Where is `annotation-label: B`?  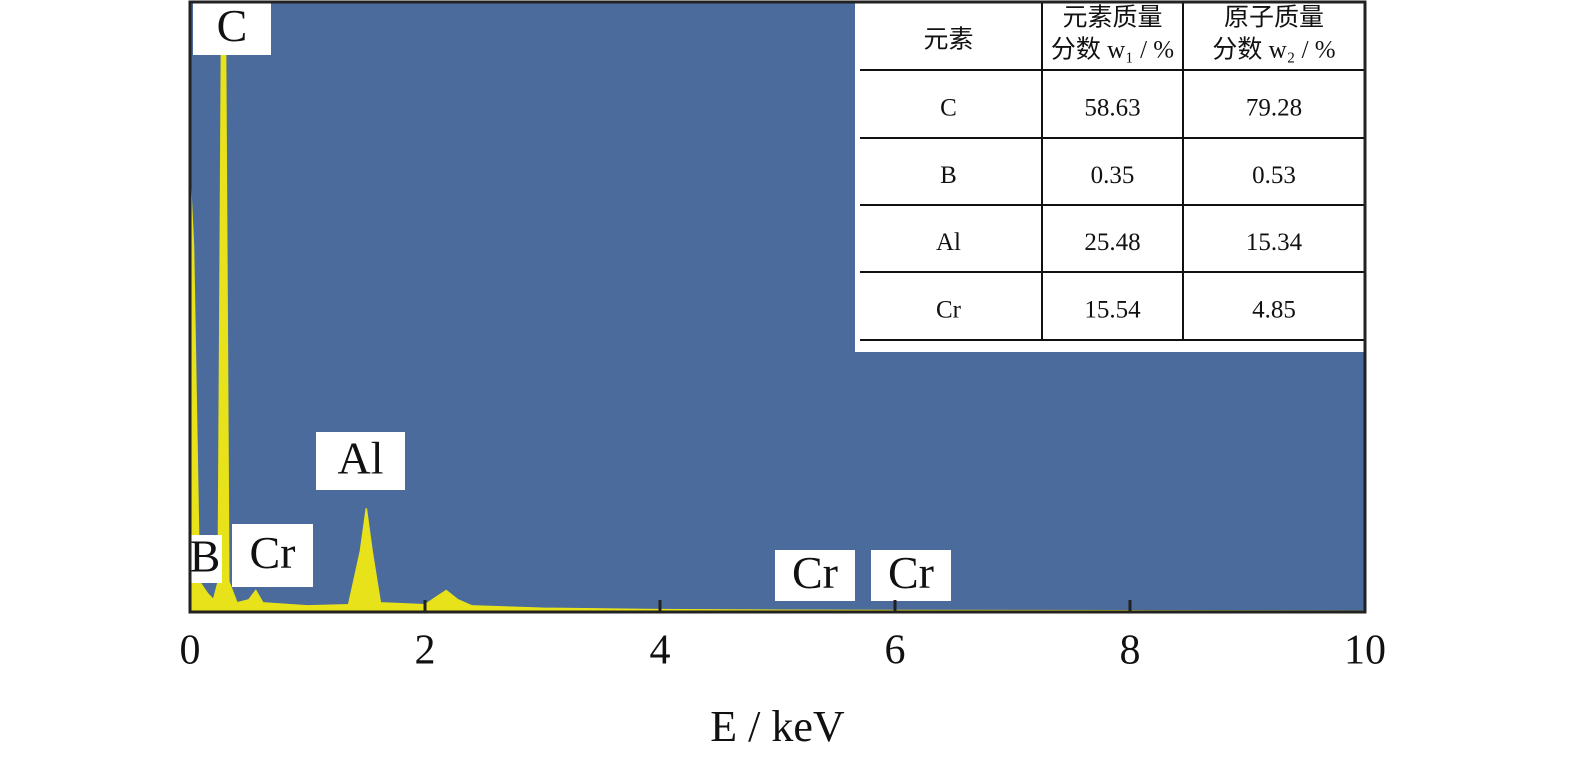
annotation-label: B is located at coordinates (205, 556).